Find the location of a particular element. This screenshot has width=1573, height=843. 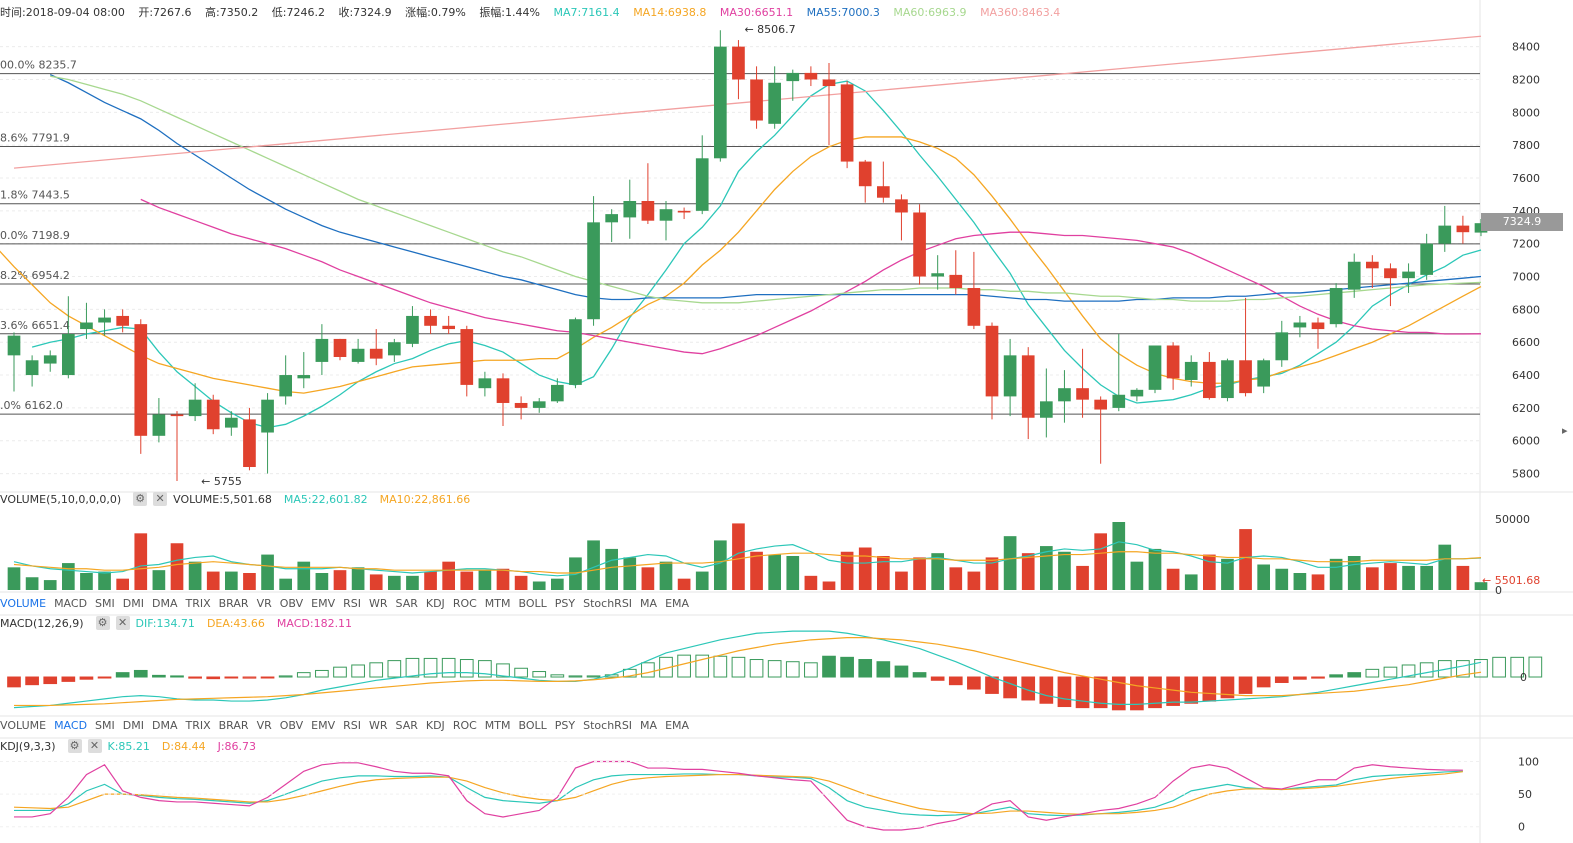

price-tick-label: 6000 is located at coordinates (1526, 441).